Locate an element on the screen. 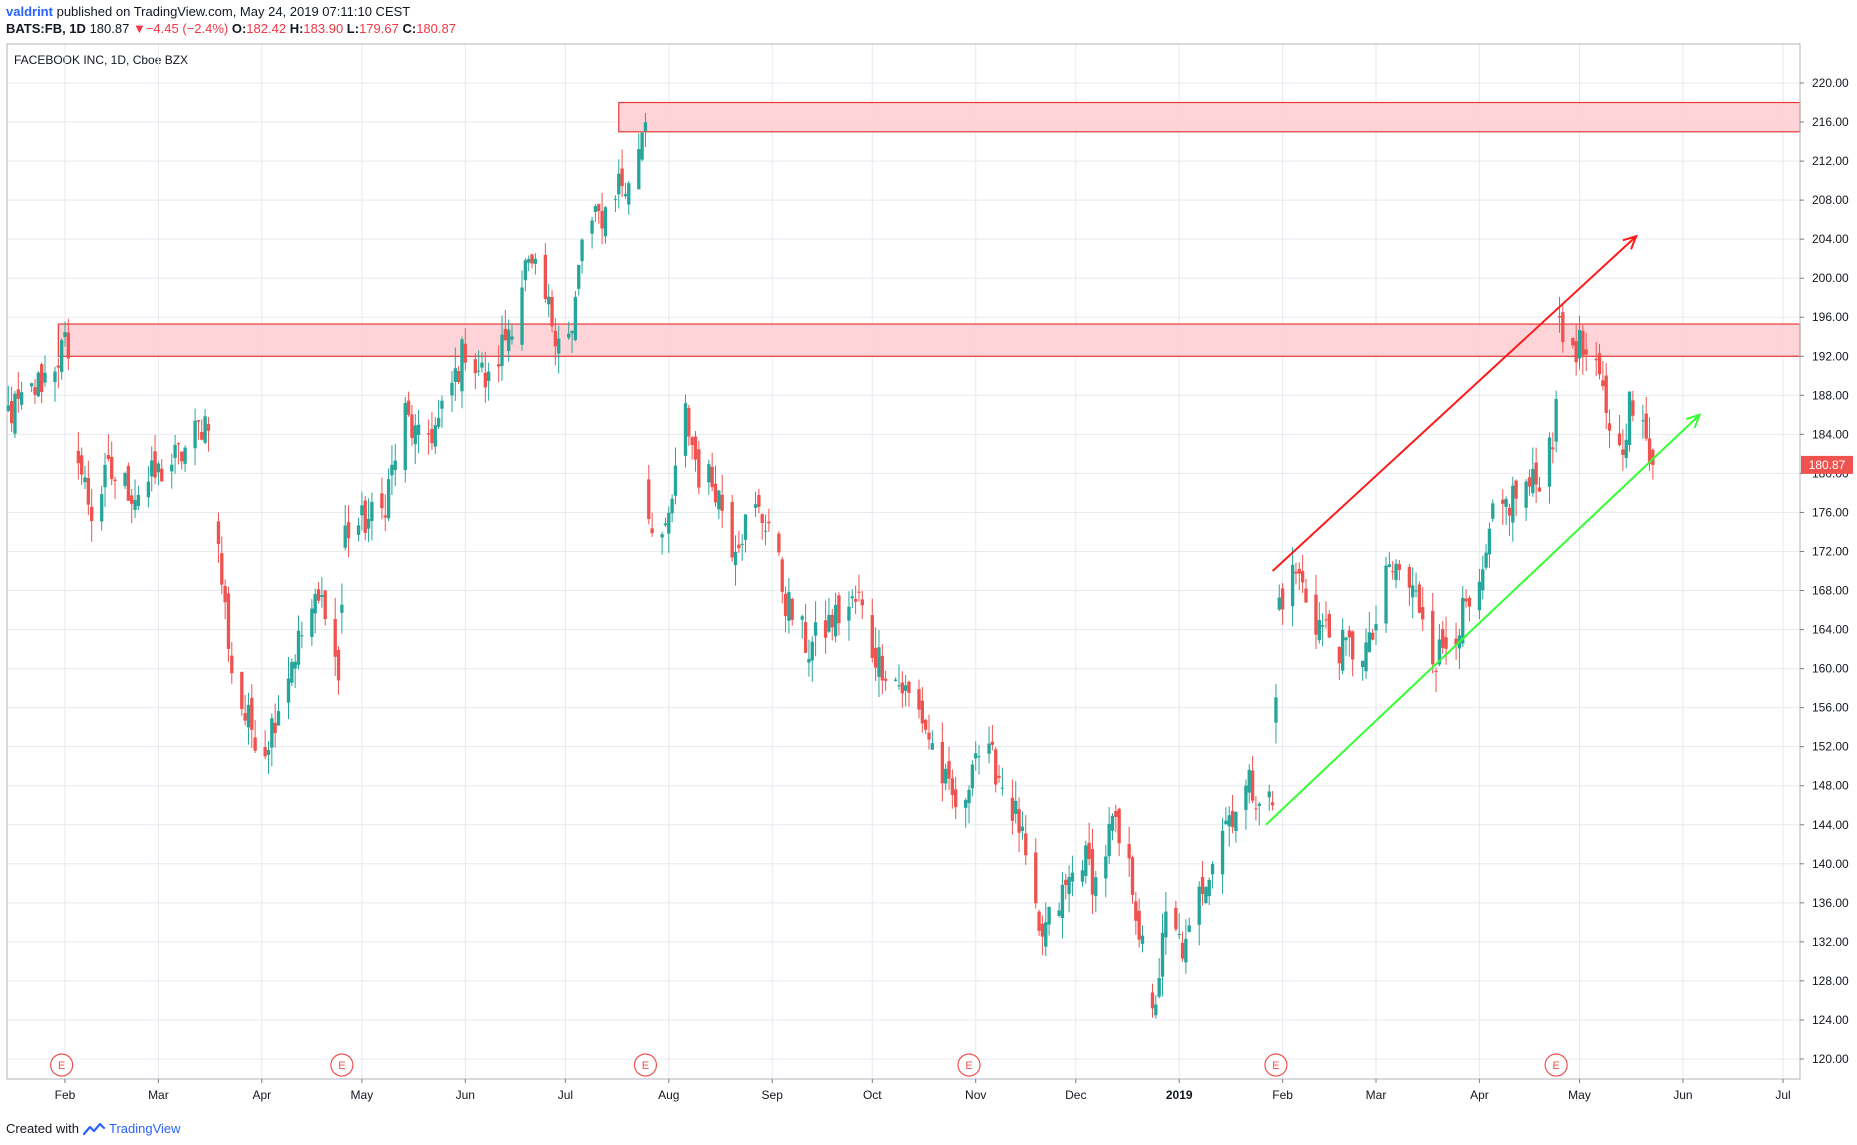 Image resolution: width=1857 pixels, height=1145 pixels. earnings-marker-label: E is located at coordinates (1555, 1066).